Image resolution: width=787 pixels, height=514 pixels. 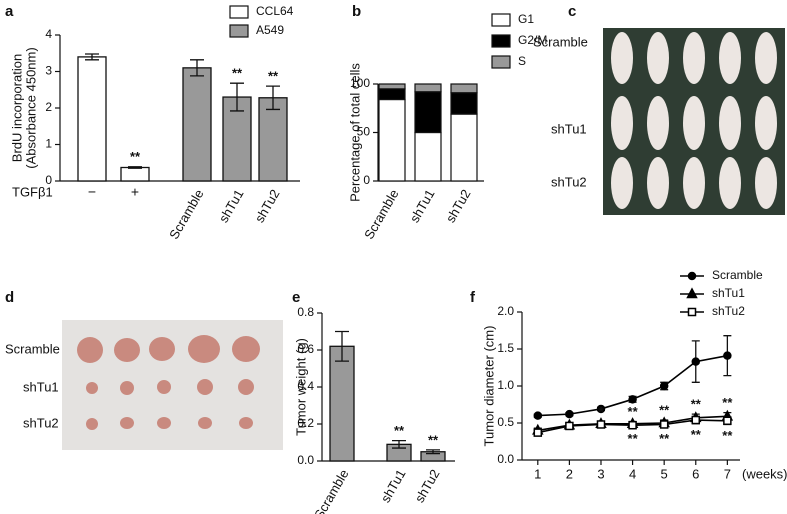 I want to click on x-tick-label: 6, so click(x=695, y=473).